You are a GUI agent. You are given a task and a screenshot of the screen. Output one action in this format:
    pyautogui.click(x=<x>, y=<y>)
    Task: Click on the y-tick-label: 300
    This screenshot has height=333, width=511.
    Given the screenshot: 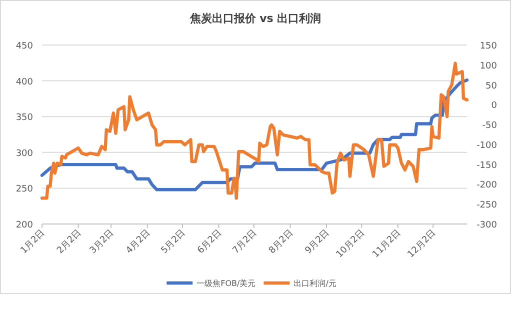 What is the action you would take?
    pyautogui.click(x=25, y=153)
    